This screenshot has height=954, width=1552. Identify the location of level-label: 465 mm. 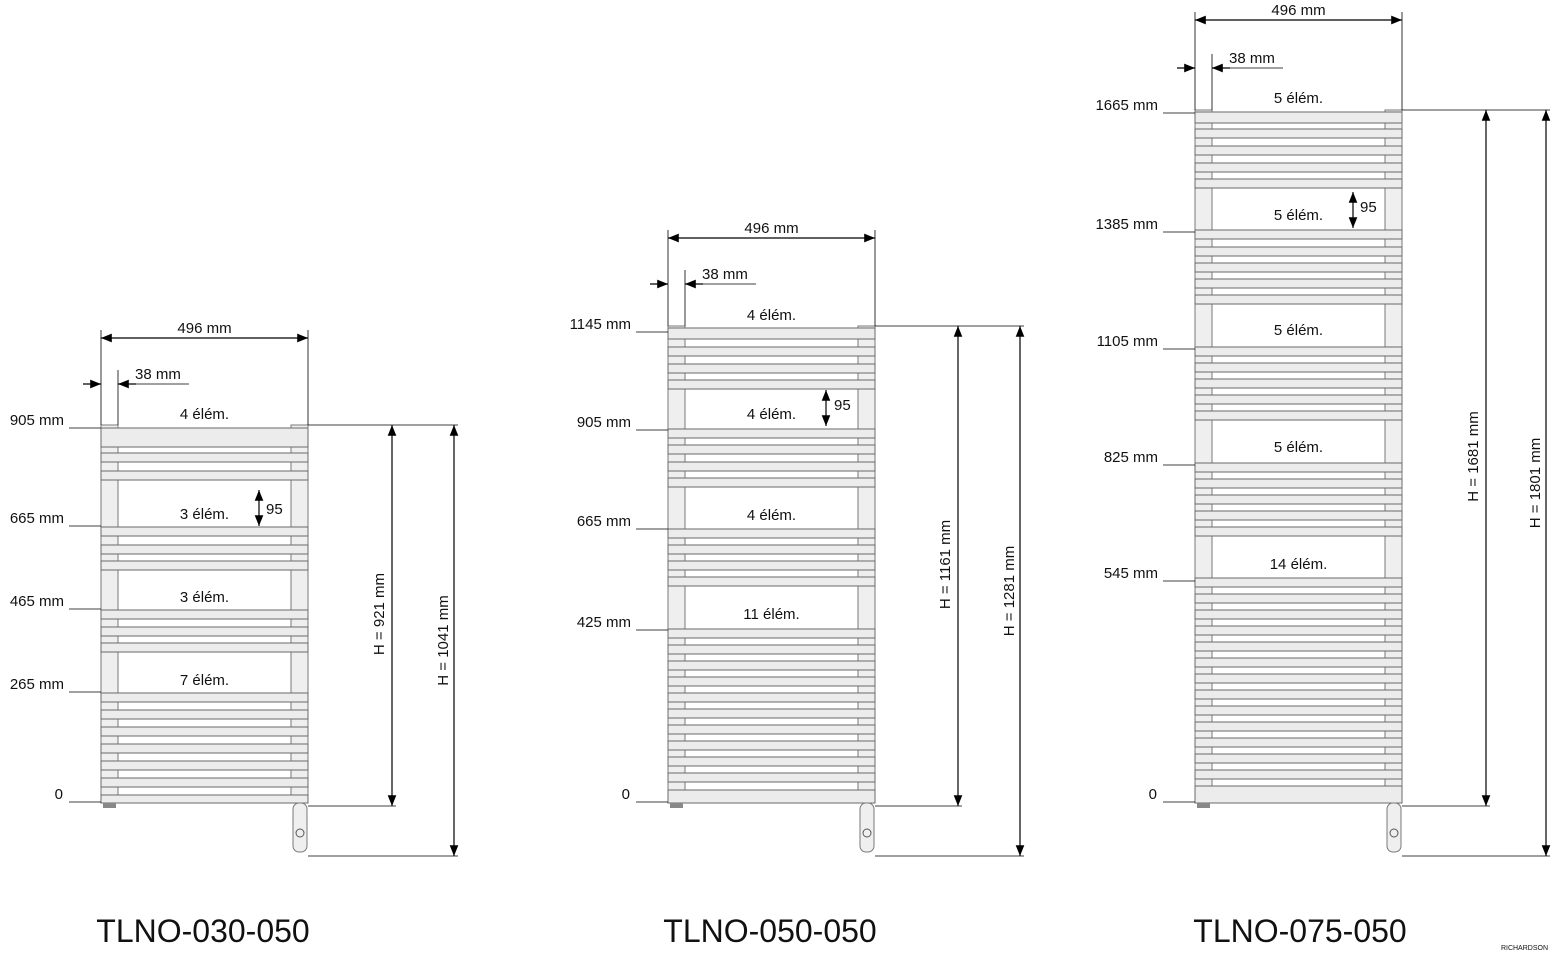
(37, 601).